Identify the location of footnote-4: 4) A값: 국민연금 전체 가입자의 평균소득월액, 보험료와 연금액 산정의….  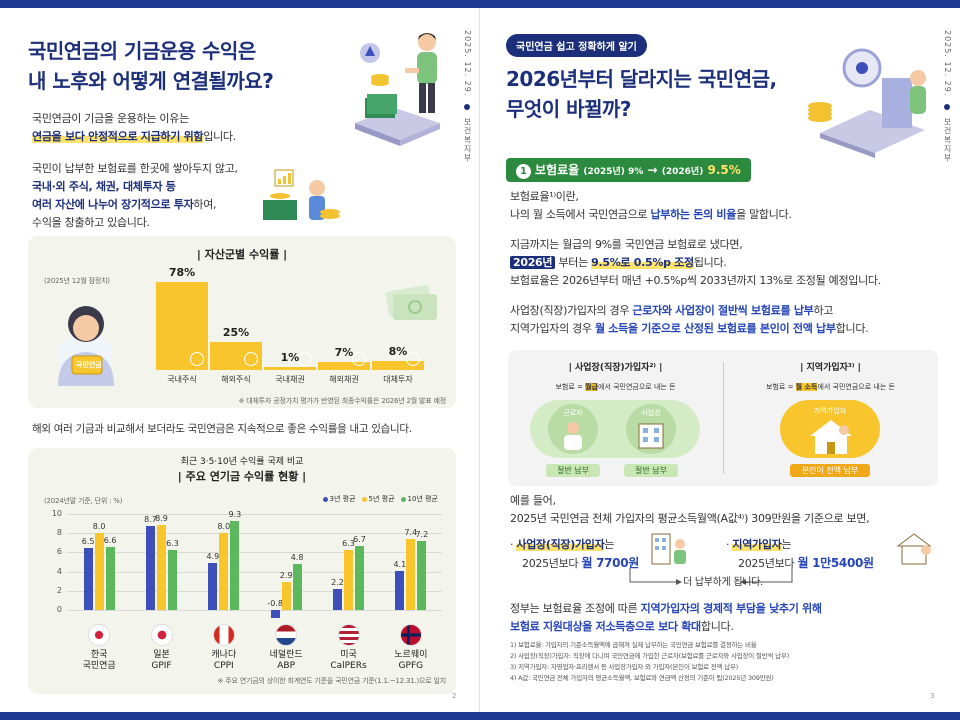
(642, 678).